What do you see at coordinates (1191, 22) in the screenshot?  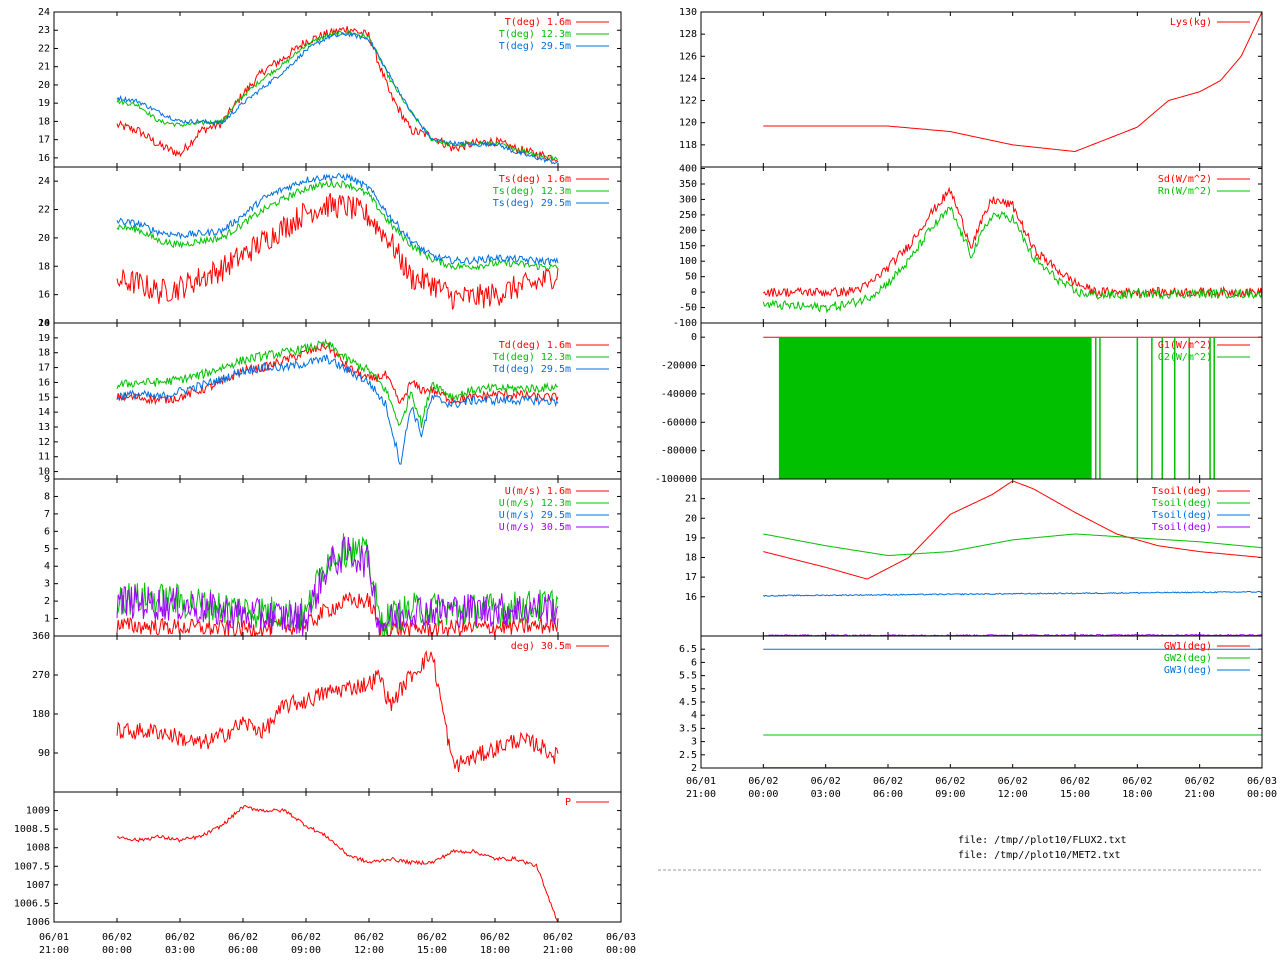 I see `legend-label: Lys(kg)` at bounding box center [1191, 22].